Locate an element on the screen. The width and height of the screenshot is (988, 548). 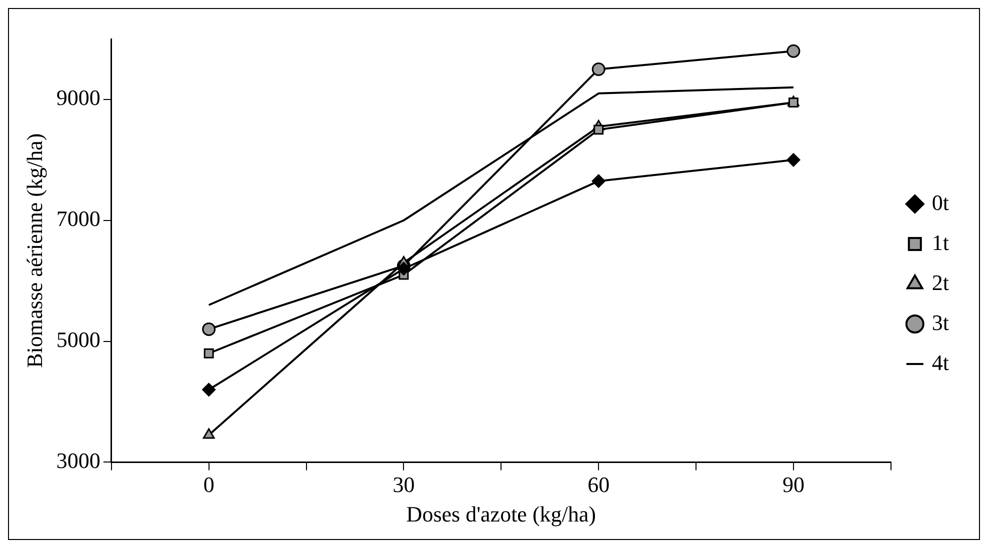
y-tick-label: 7000 is located at coordinates (78, 219).